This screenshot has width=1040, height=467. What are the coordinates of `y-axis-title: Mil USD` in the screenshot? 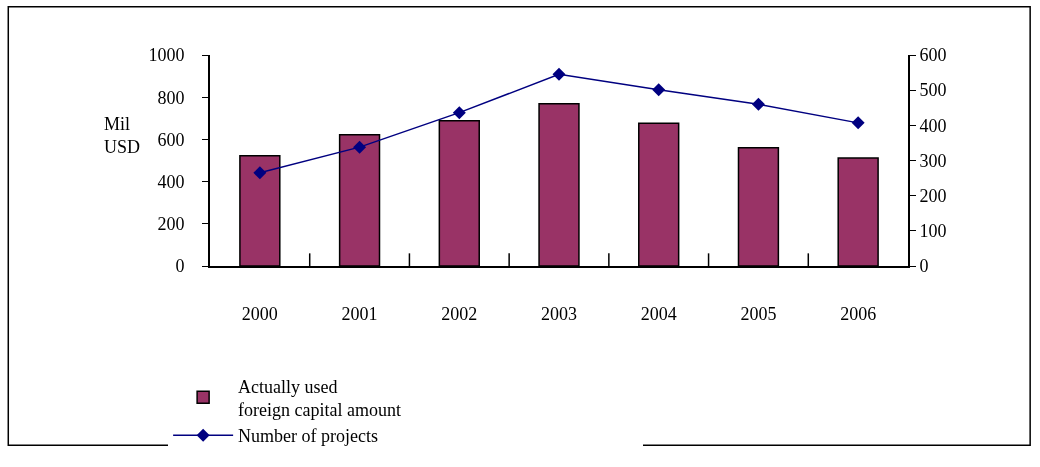 It's located at (122, 136).